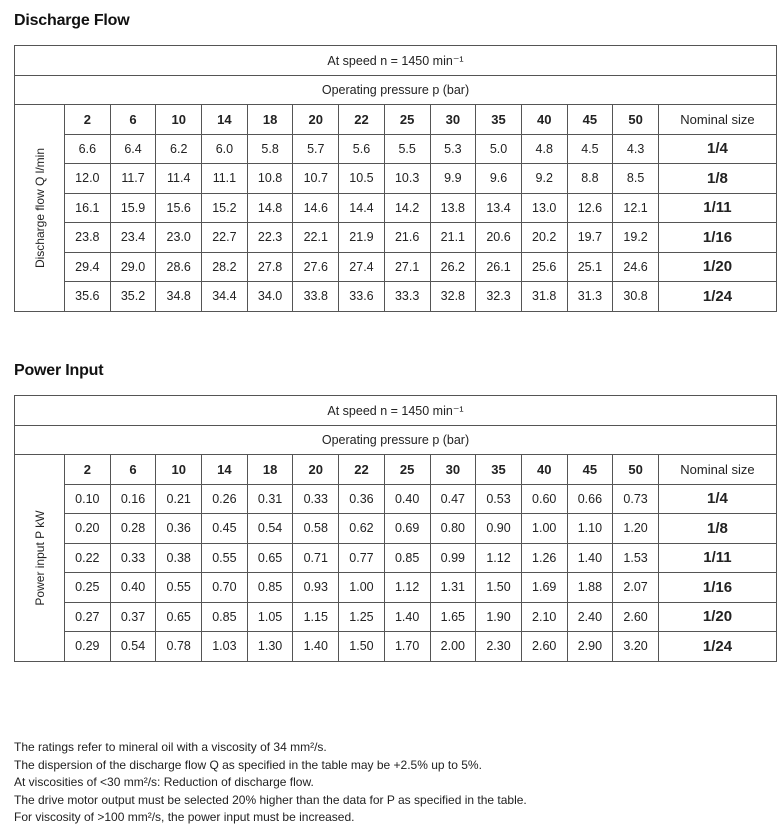  What do you see at coordinates (224, 296) in the screenshot?
I see `value-cell: 34.4` at bounding box center [224, 296].